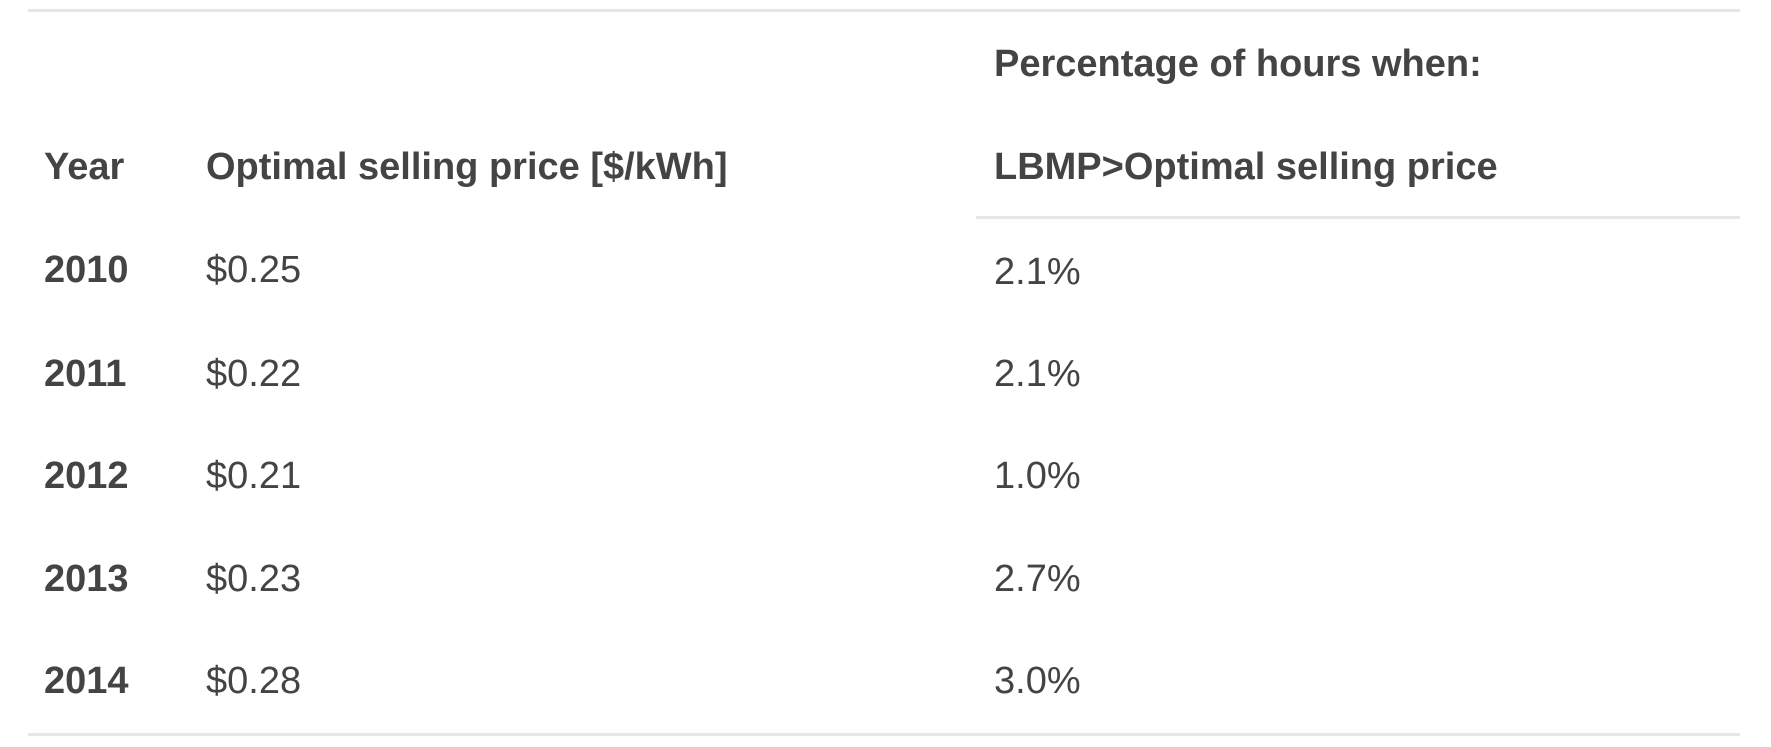 The width and height of the screenshot is (1771, 747). I want to click on header-pct: LBMP>Optimal selling price, so click(1246, 167).